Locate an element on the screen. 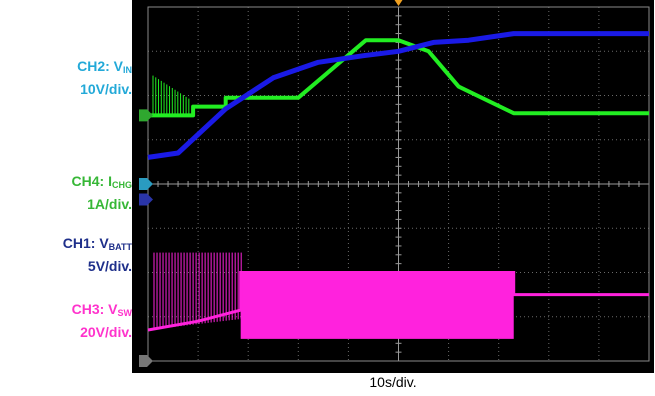  ch2-scale: 10V/div. is located at coordinates (106, 89).